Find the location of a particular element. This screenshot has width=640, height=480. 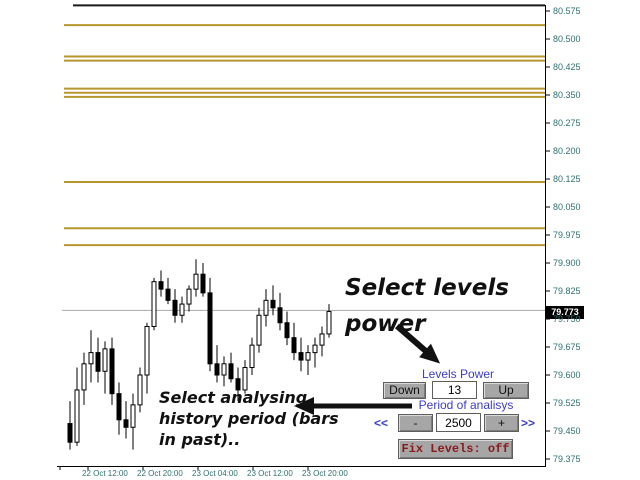

price-axis-label: 79.675 is located at coordinates (567, 347).